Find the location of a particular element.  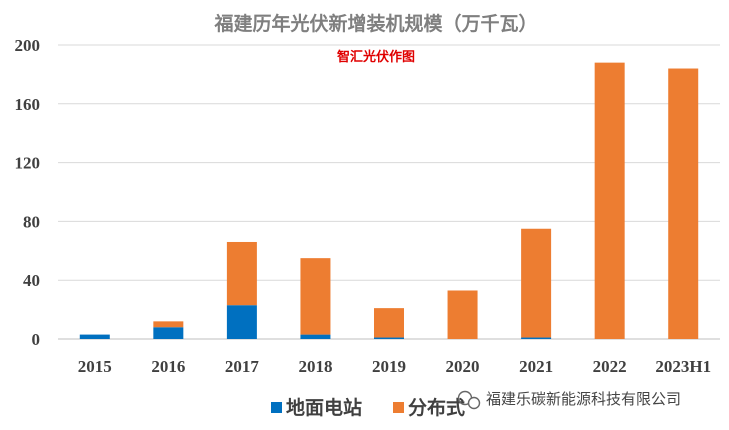

chart-title: 福建历年光伏新增装机规模（万千瓦） is located at coordinates (375, 23).